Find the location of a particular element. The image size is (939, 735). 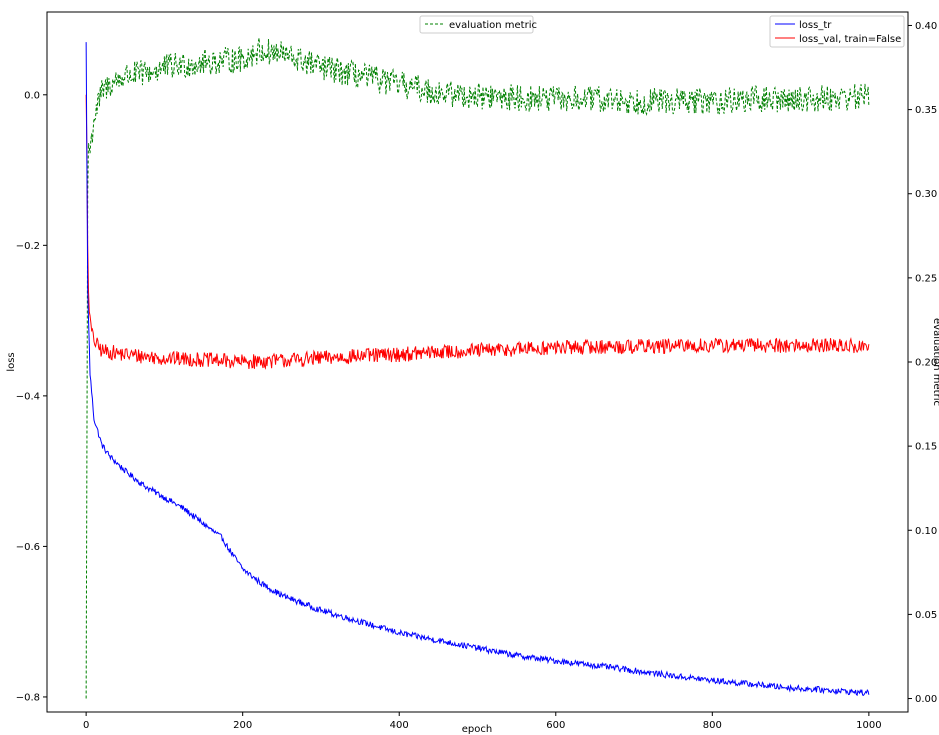

y-axis-label-right: evaluation metric is located at coordinates (935, 362).